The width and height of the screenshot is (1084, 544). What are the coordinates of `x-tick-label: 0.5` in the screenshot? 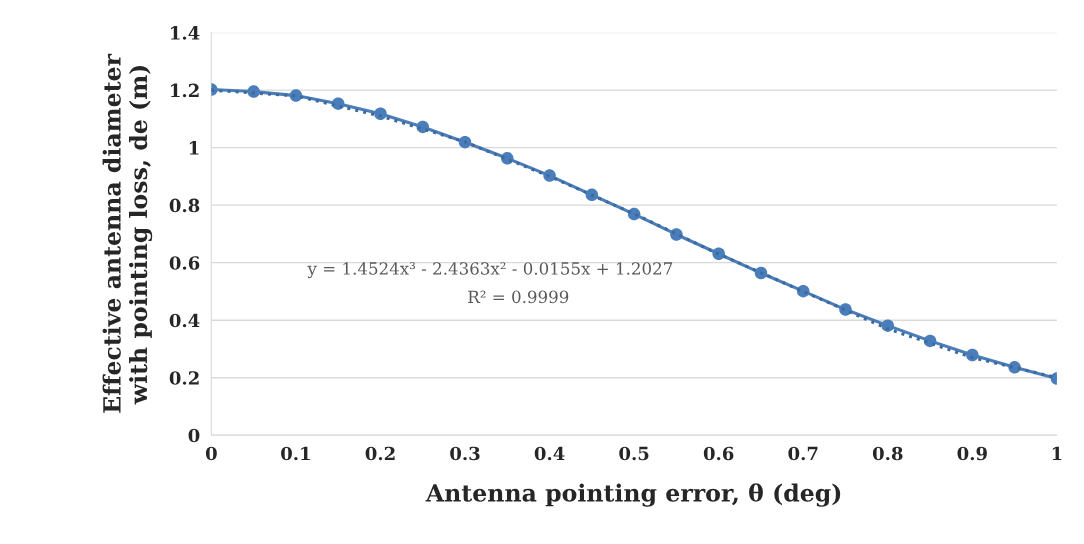 It's located at (634, 453).